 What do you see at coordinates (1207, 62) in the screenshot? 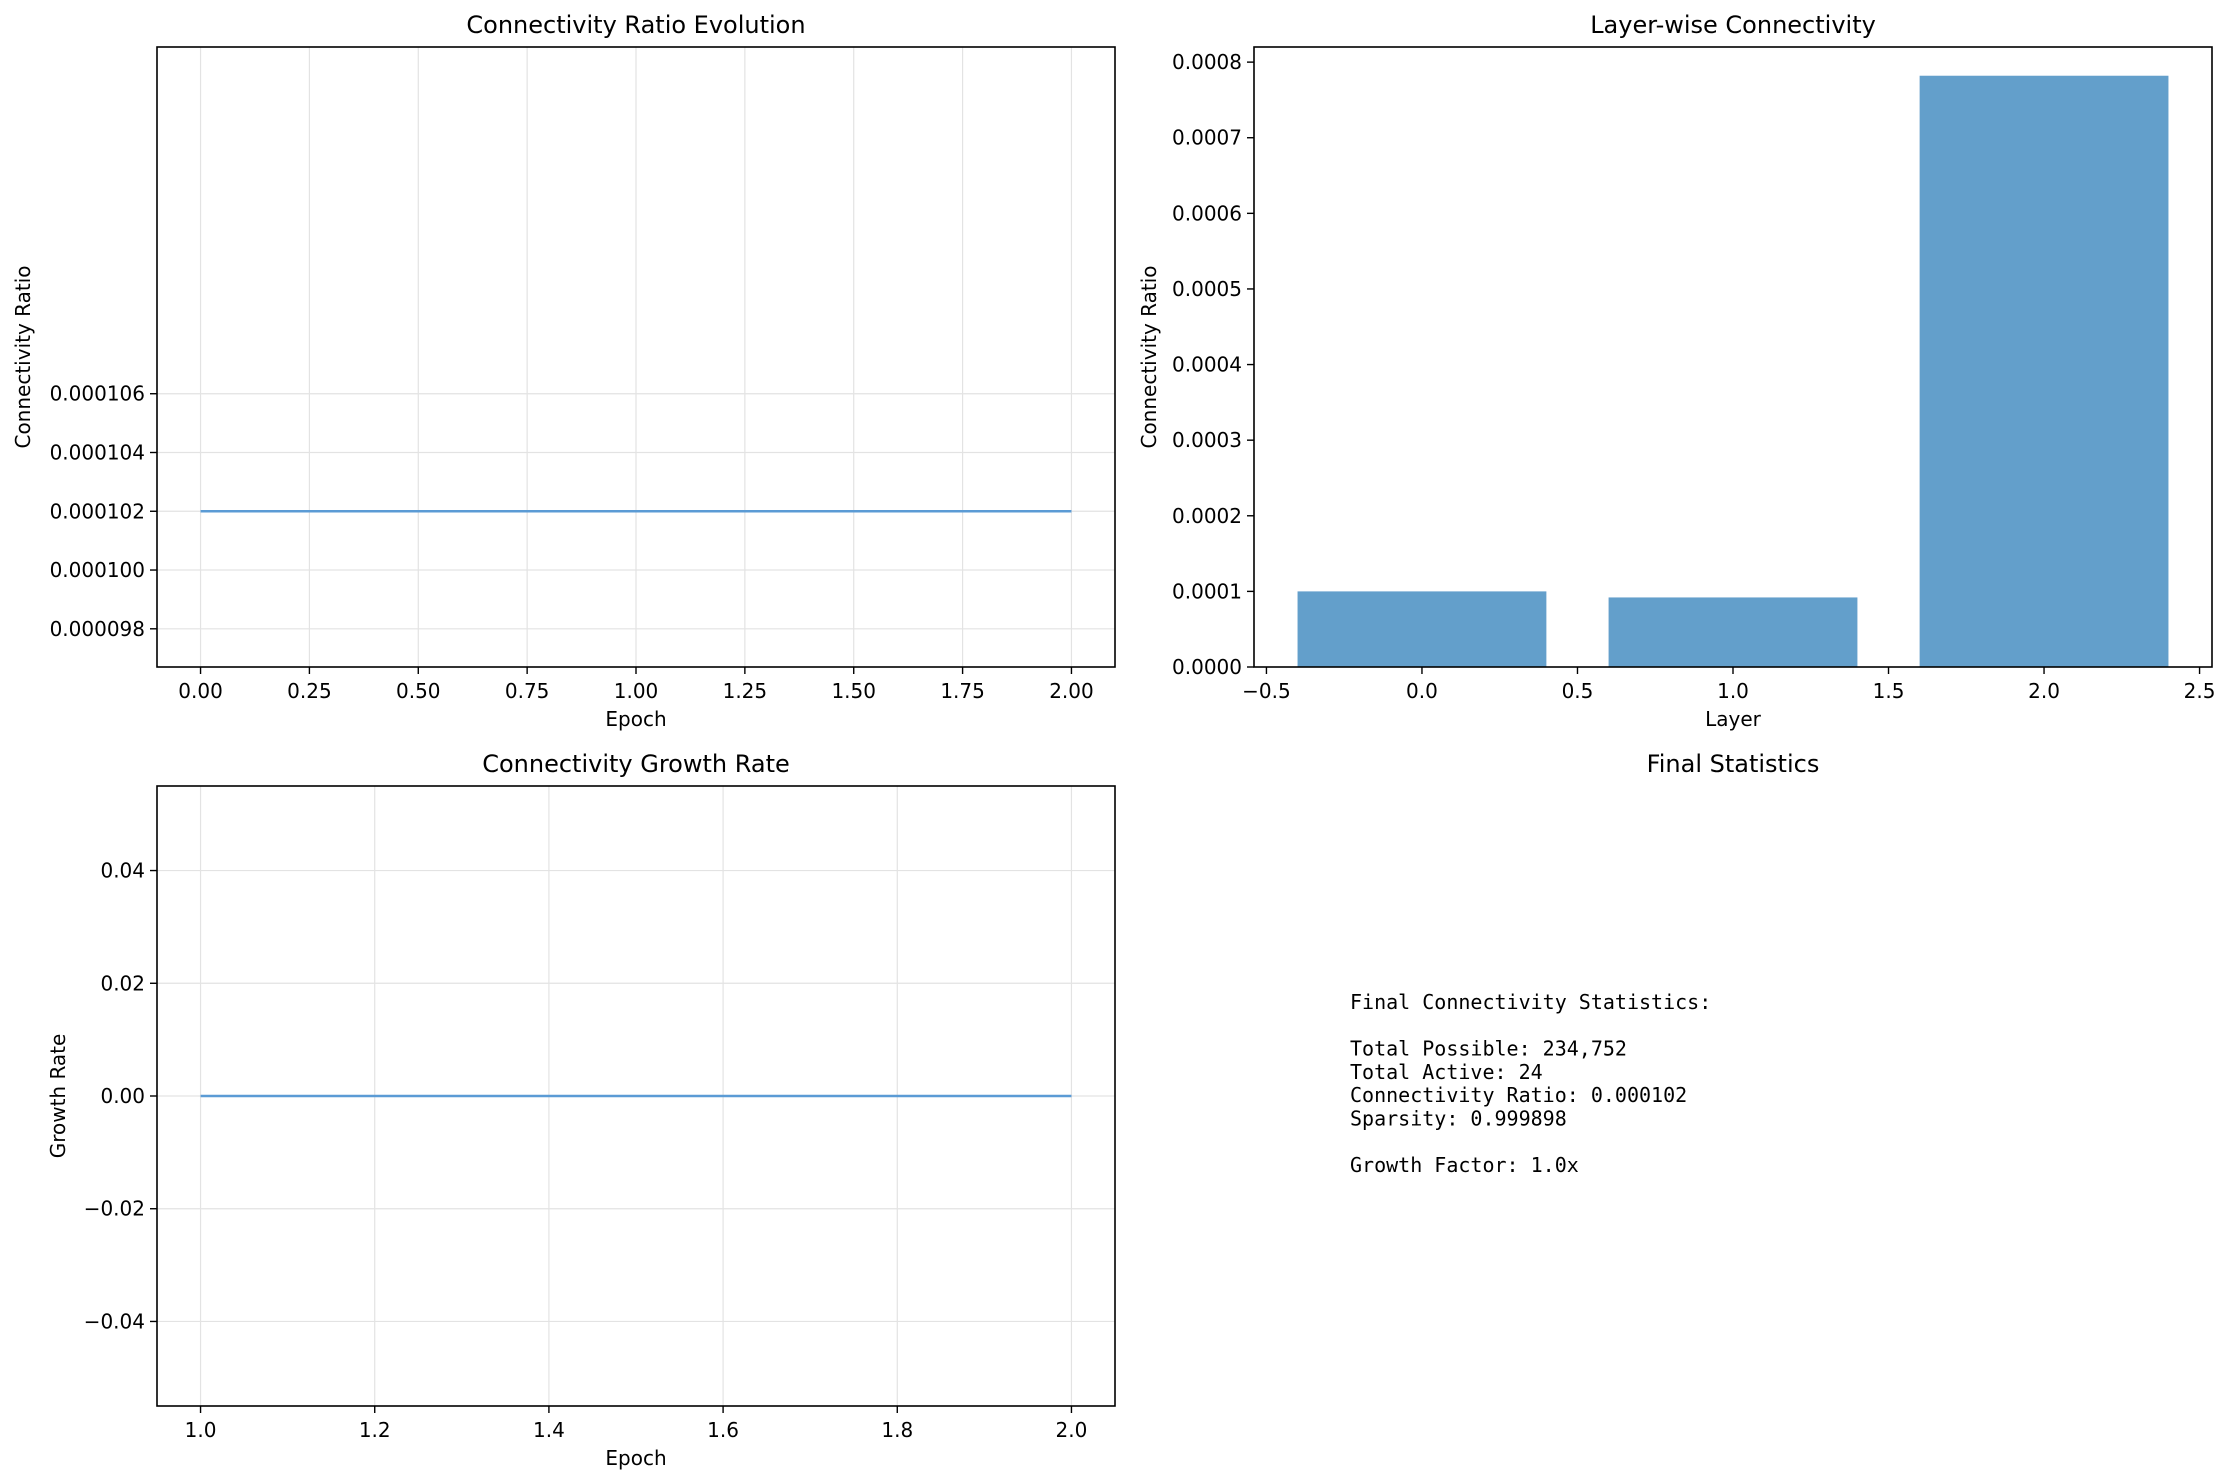
I see `y-tick-label: 0.0008` at bounding box center [1207, 62].